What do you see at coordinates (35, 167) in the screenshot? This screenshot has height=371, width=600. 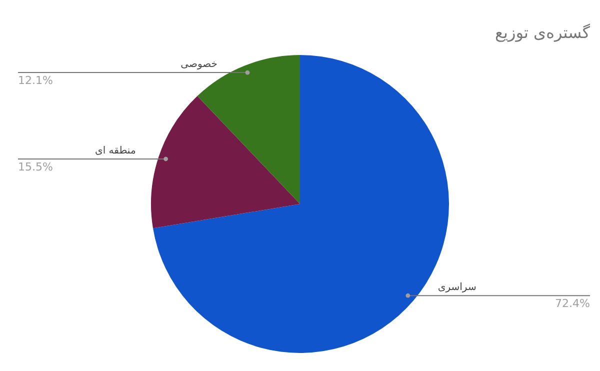 I see `data-label: 15.5%` at bounding box center [35, 167].